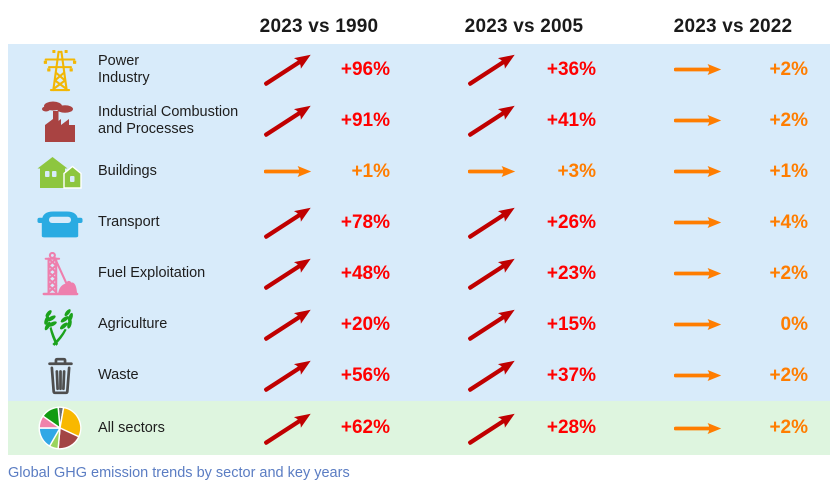 This screenshot has width=838, height=483. I want to click on trend-value-vs-2005: +15%, so click(571, 324).